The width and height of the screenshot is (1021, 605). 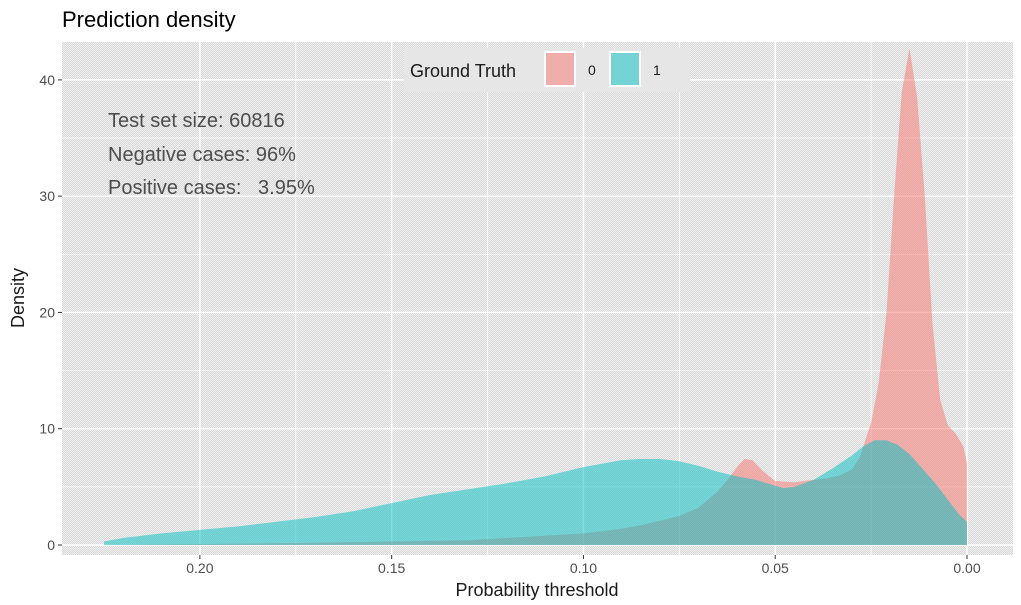 What do you see at coordinates (202, 155) in the screenshot?
I see `annotation-negative-cases: Negative cases: 96%` at bounding box center [202, 155].